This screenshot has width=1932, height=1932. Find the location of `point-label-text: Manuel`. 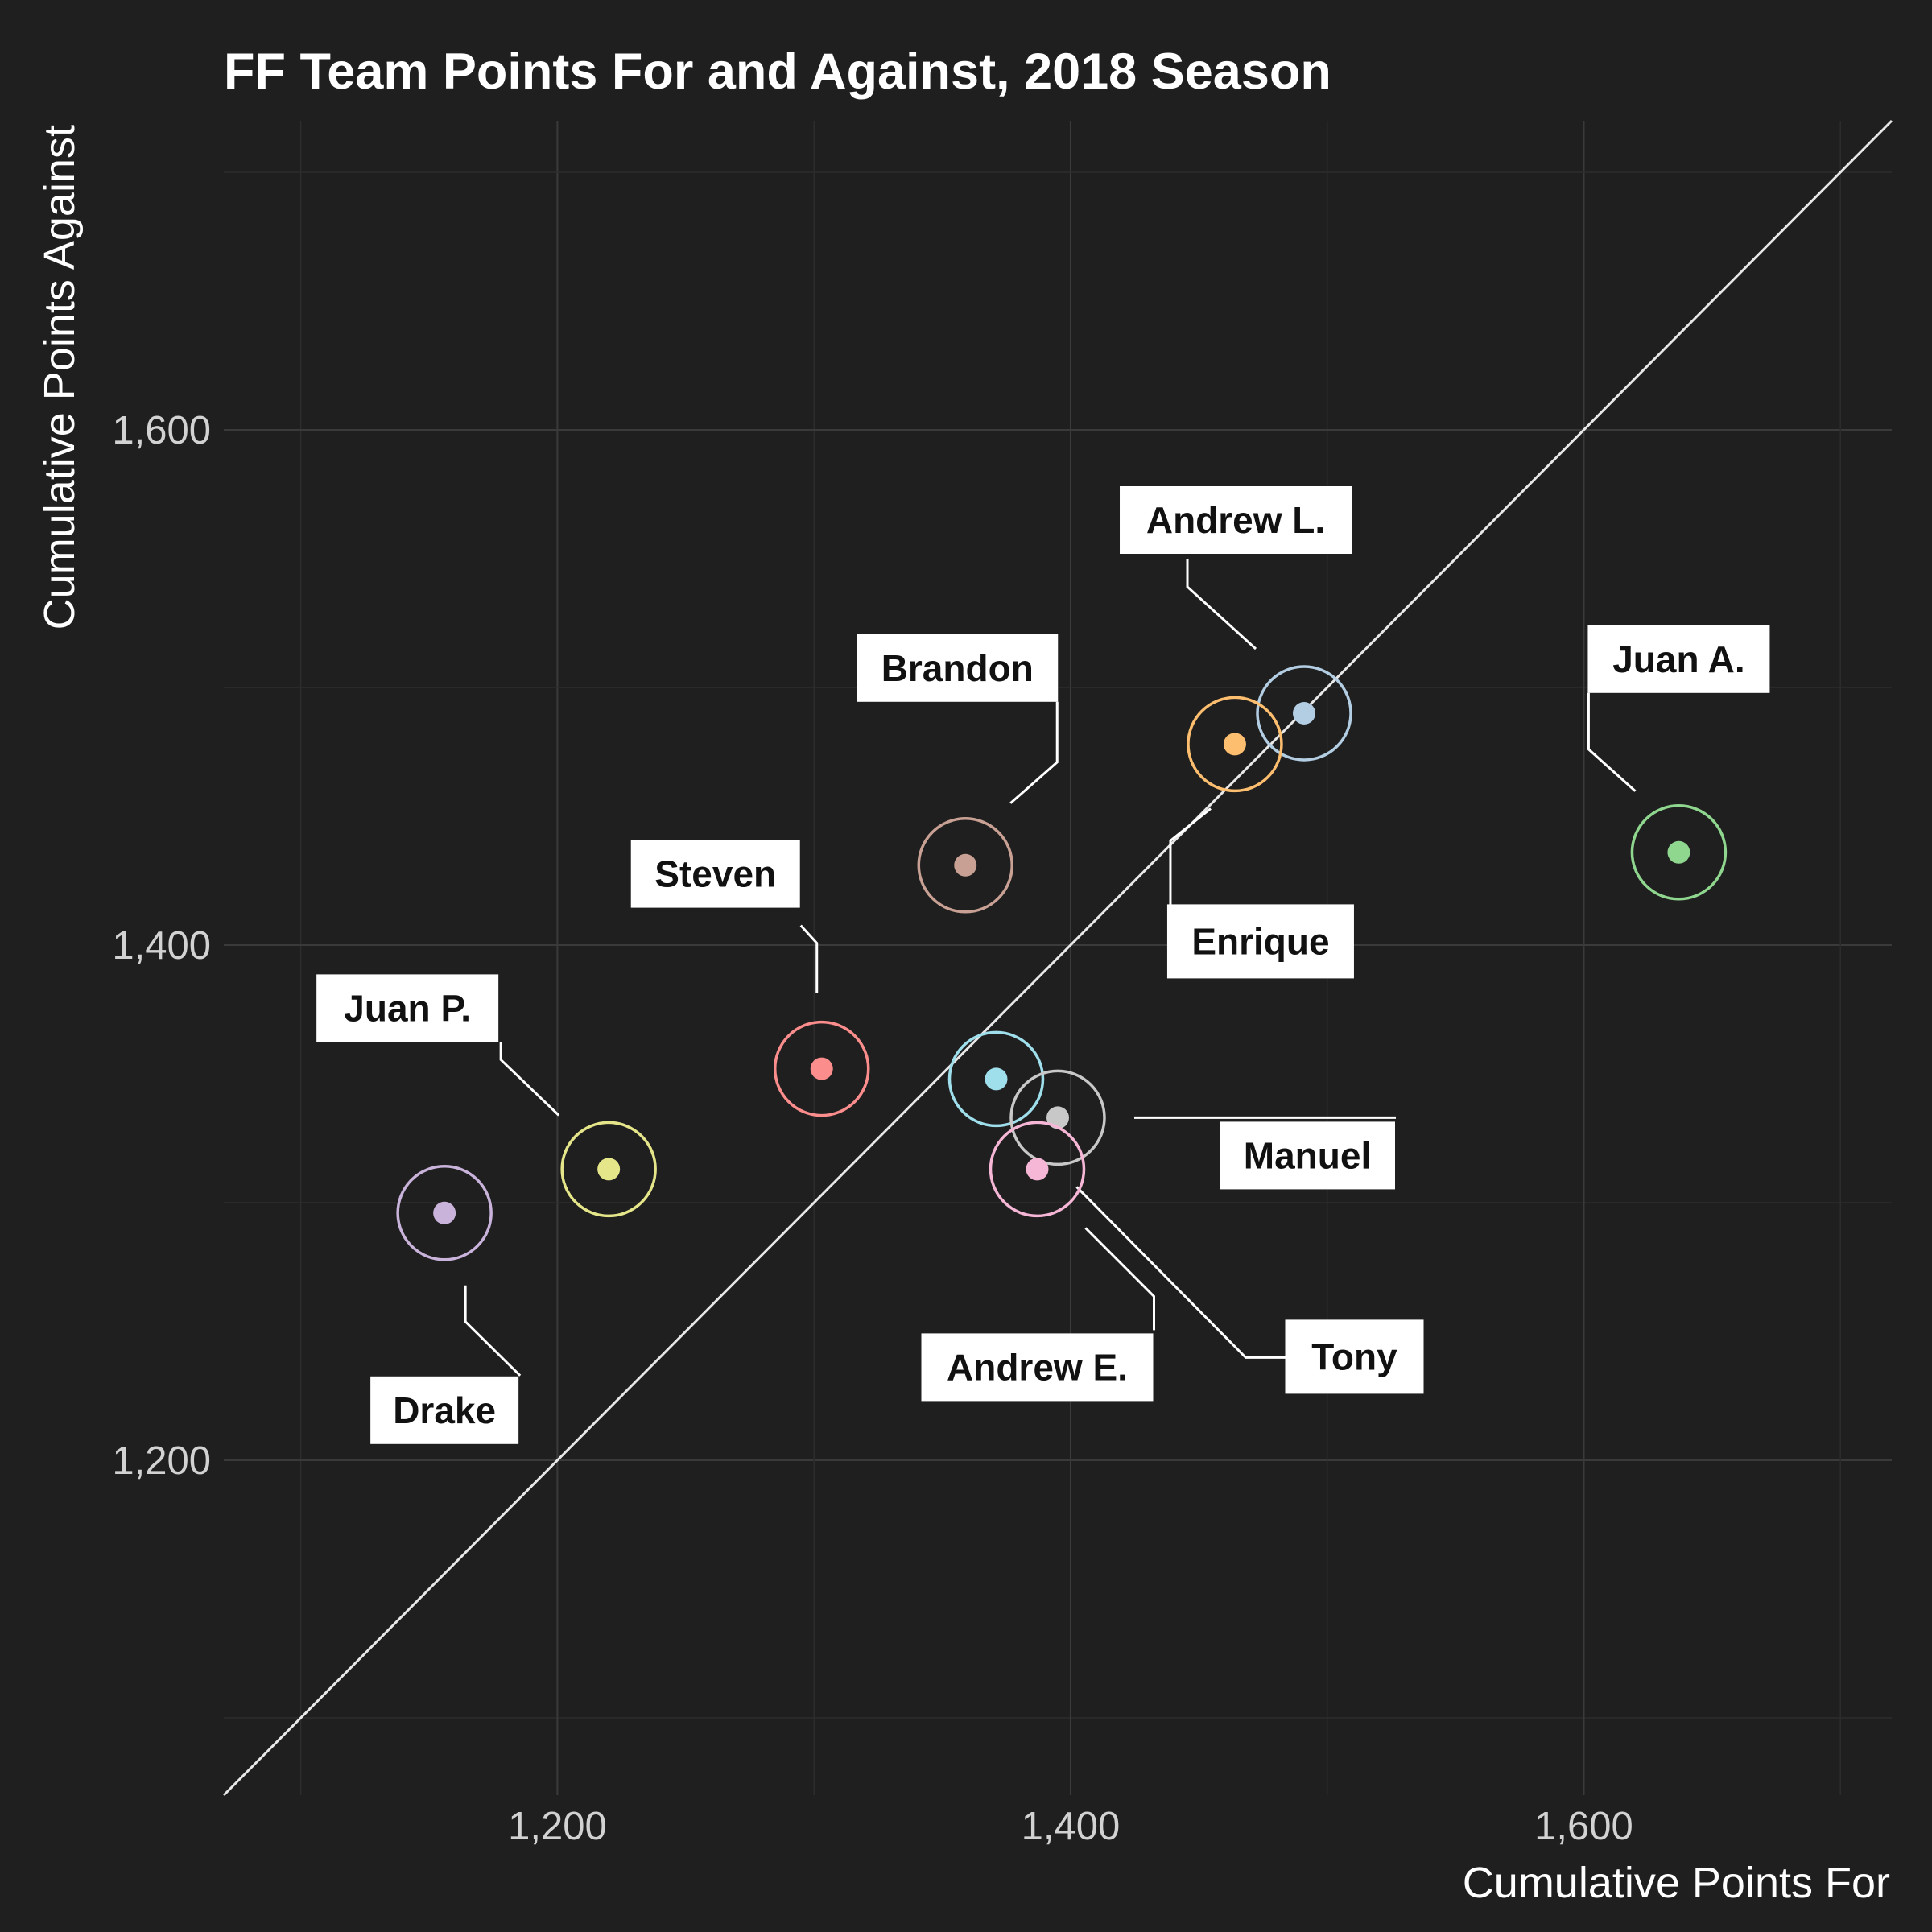

point-label-text: Manuel is located at coordinates (1307, 1155).